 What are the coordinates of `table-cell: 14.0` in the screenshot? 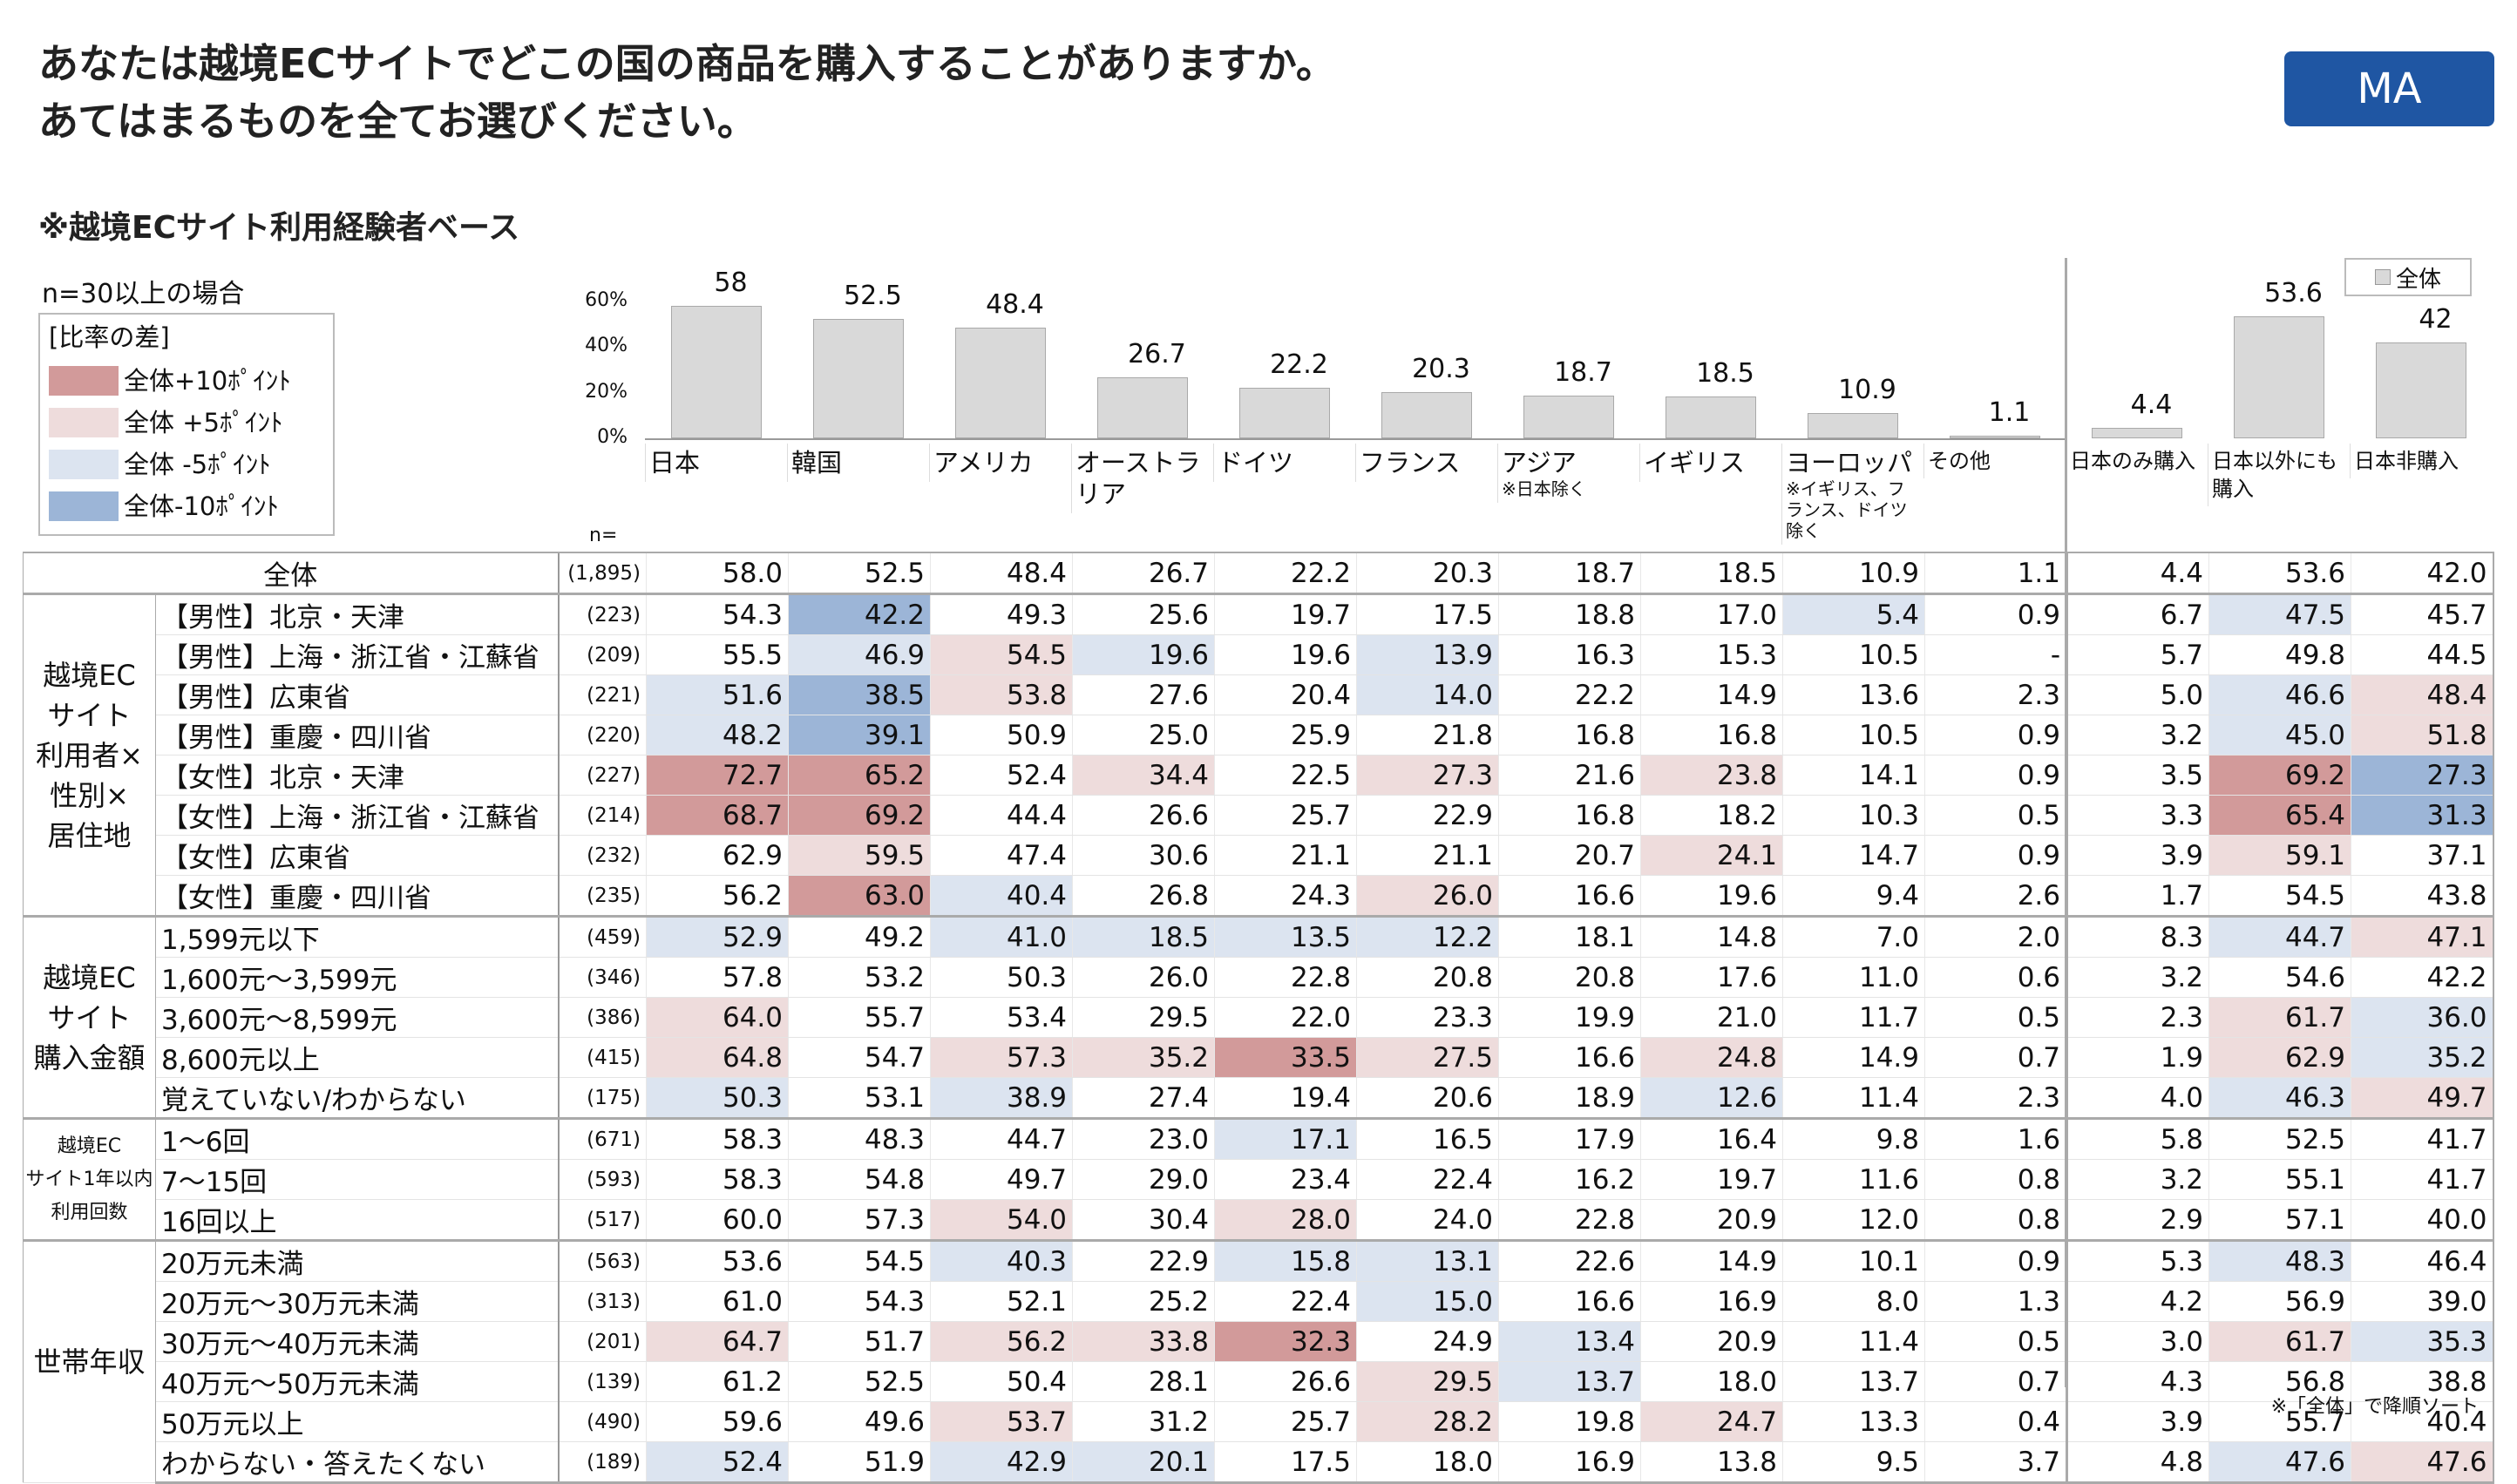 It's located at (1427, 694).